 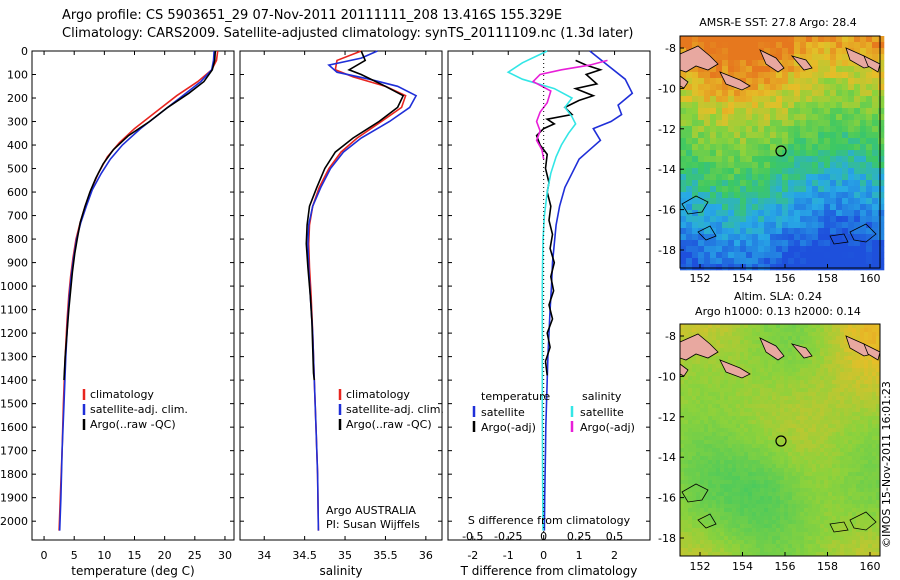 I want to click on y-tick-label: 600, so click(x=17, y=192).